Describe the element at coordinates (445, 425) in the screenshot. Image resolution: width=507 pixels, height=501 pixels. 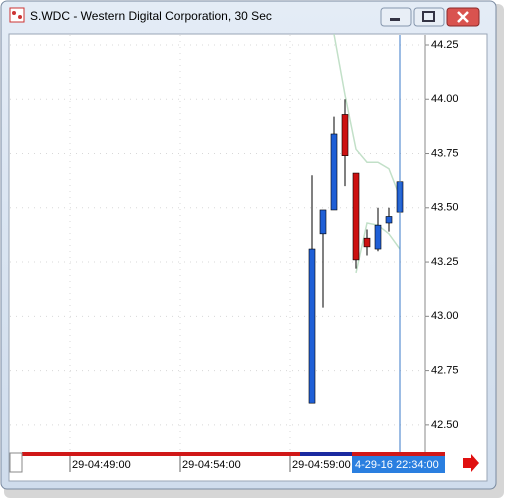
I see `y-tick-label: 42.50` at that location.